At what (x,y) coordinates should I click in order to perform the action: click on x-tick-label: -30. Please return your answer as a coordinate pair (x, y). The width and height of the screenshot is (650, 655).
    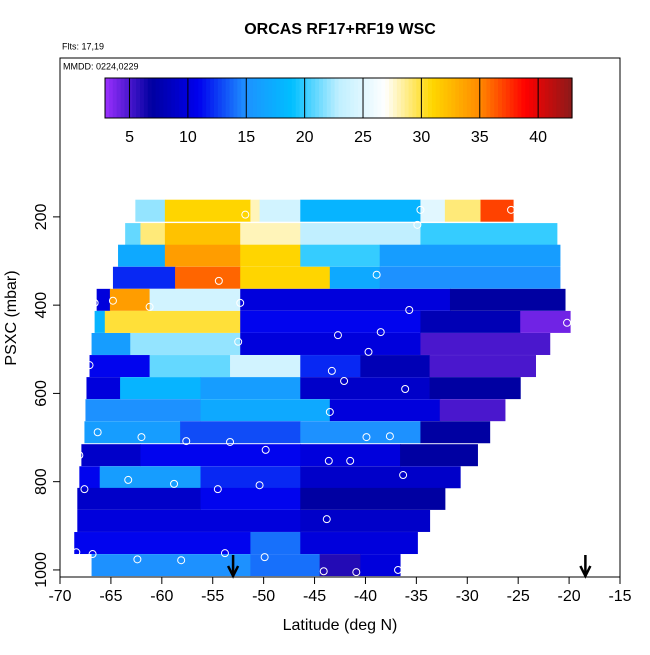
    Looking at the image, I should click on (467, 596).